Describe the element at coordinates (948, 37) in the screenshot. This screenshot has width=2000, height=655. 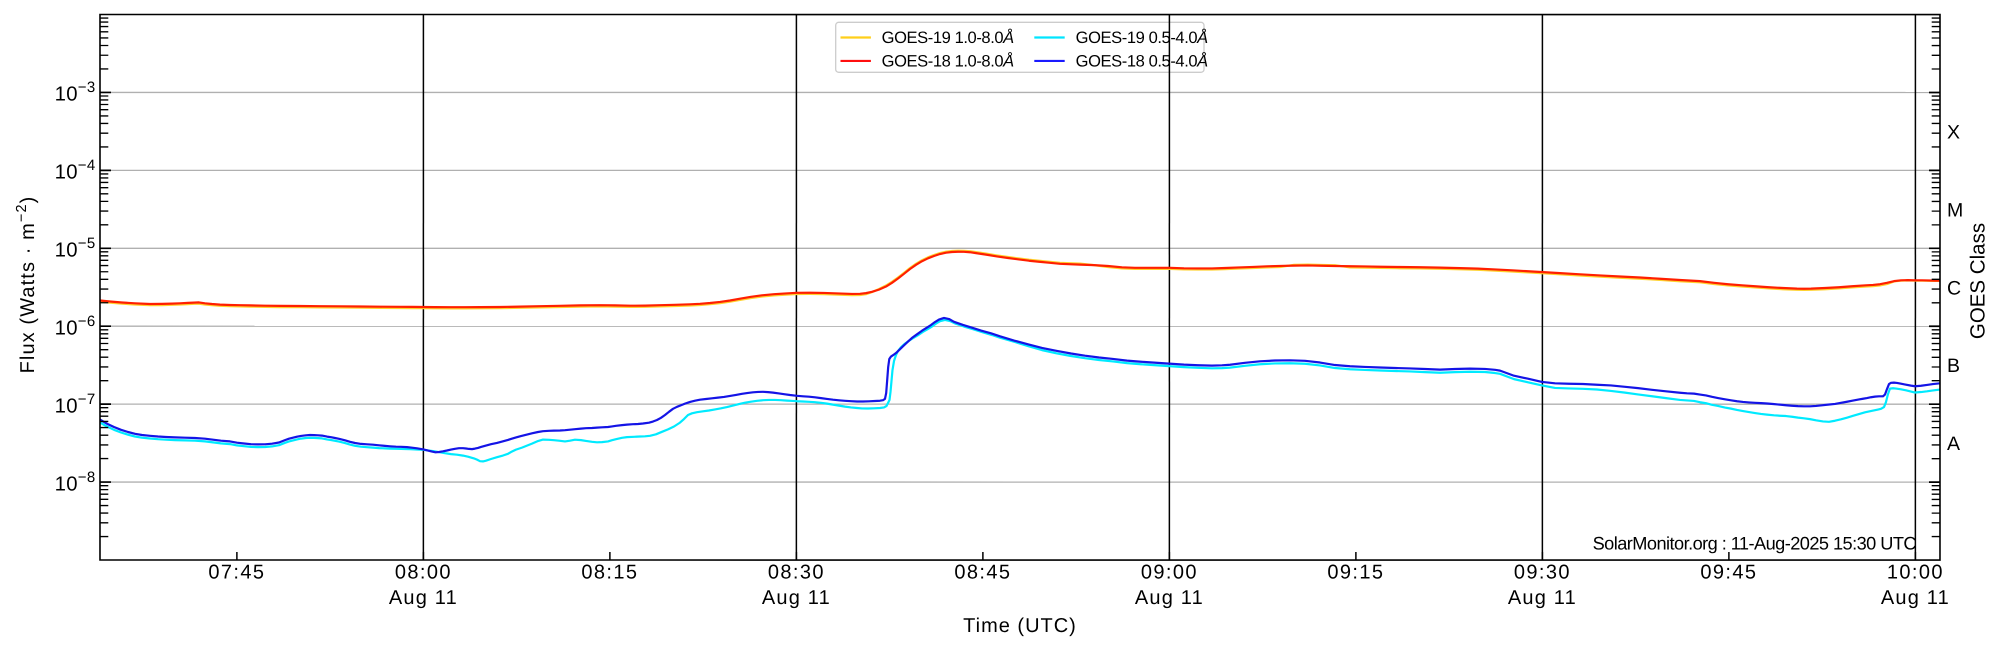
I see `svg-text: GOES-19 1.0-8.0Å` at that location.